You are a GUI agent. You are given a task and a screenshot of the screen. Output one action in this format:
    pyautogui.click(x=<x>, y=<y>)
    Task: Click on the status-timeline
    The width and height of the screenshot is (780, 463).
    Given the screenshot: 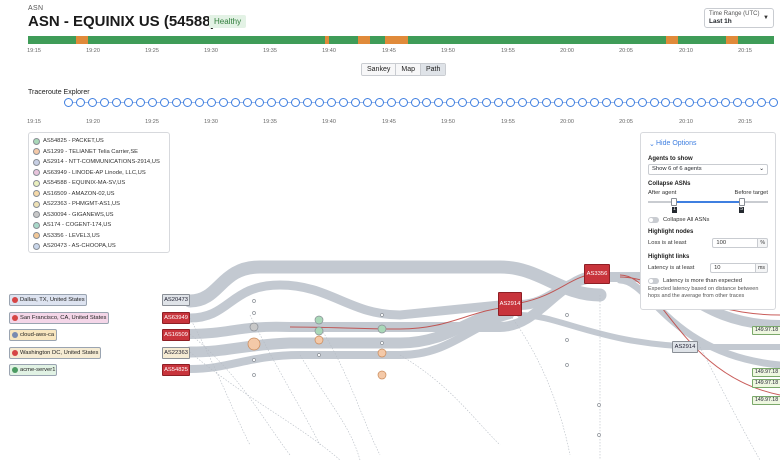 What is the action you would take?
    pyautogui.click(x=401, y=40)
    